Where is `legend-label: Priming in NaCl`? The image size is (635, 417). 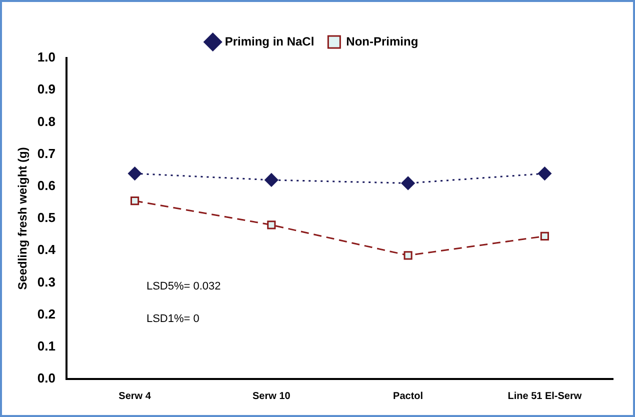 legend-label: Priming in NaCl is located at coordinates (269, 41).